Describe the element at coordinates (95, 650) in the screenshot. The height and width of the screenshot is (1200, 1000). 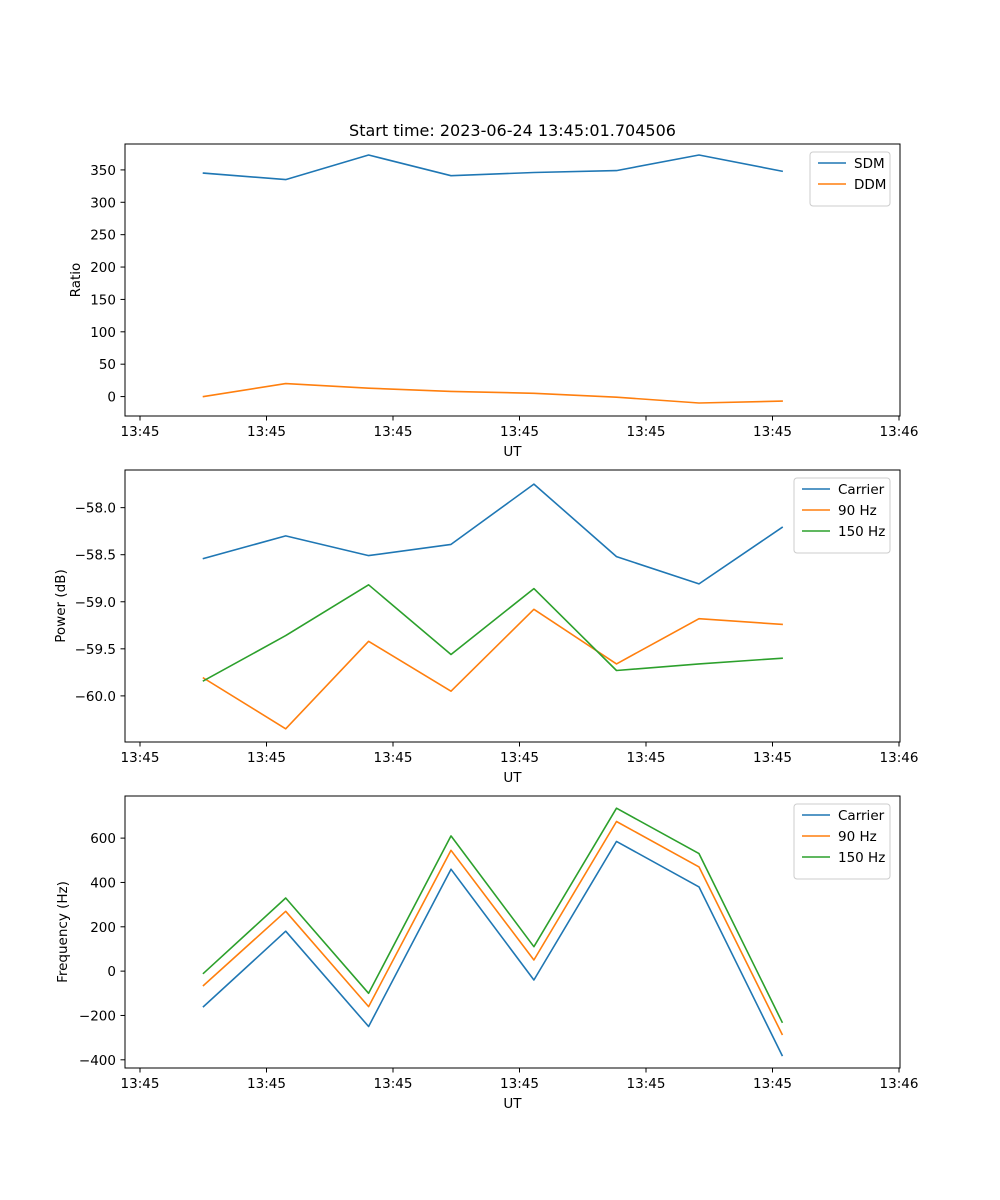
I see `y-tick-label: −59.5` at that location.